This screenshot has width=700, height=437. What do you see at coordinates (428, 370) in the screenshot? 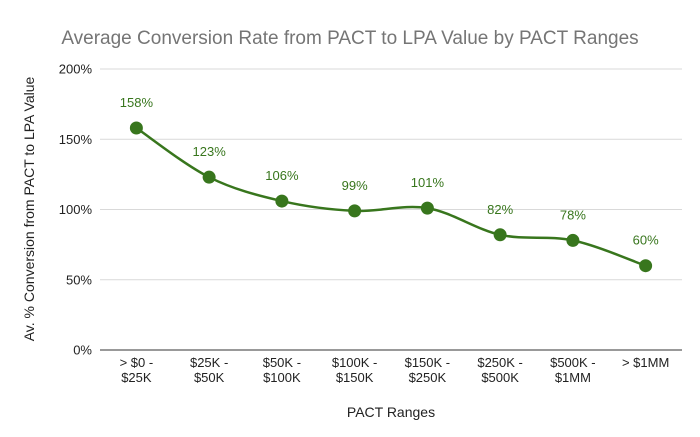
I see `x-tick-label: $150K -$250K` at bounding box center [428, 370].